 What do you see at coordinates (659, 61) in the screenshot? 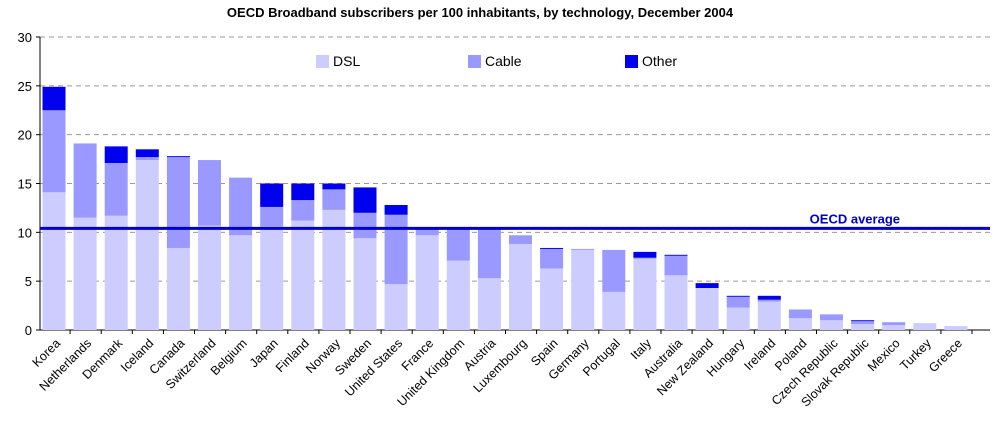
I see `legend-label-other: Other` at bounding box center [659, 61].